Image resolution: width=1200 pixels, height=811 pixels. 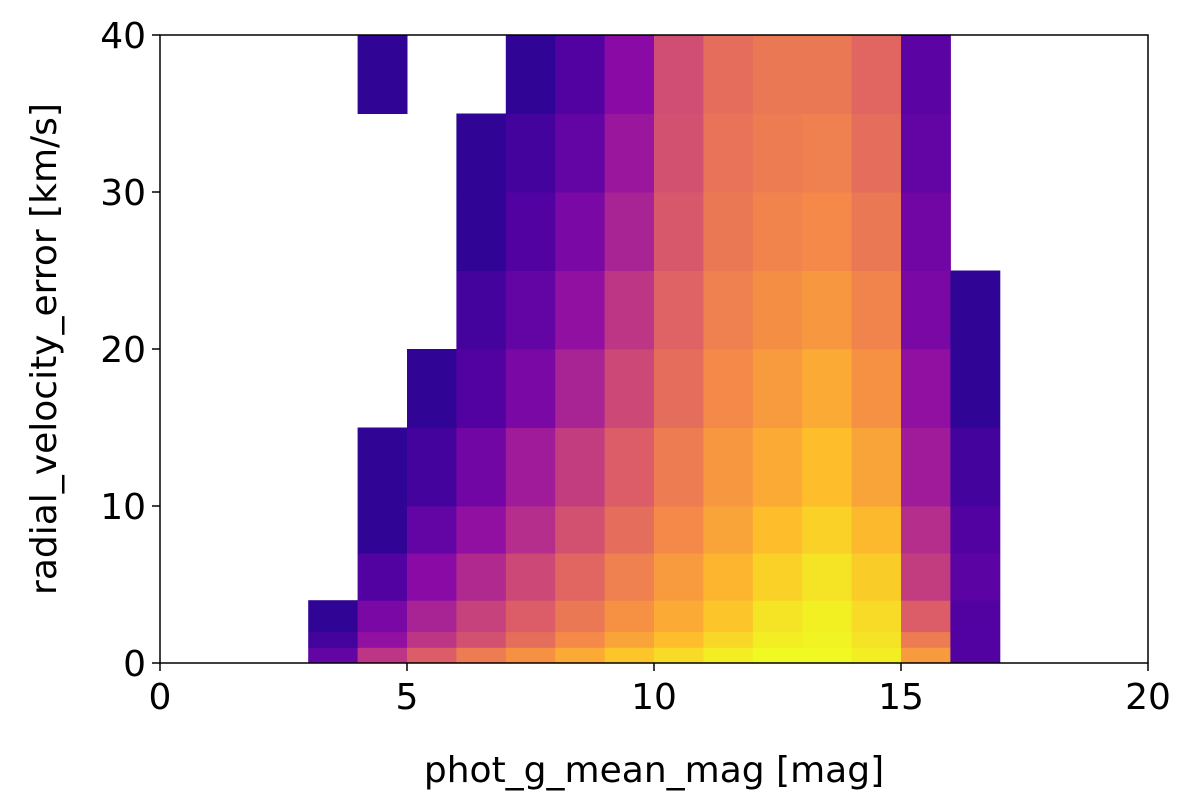 I want to click on y-tick-label: 30, so click(x=123, y=193).